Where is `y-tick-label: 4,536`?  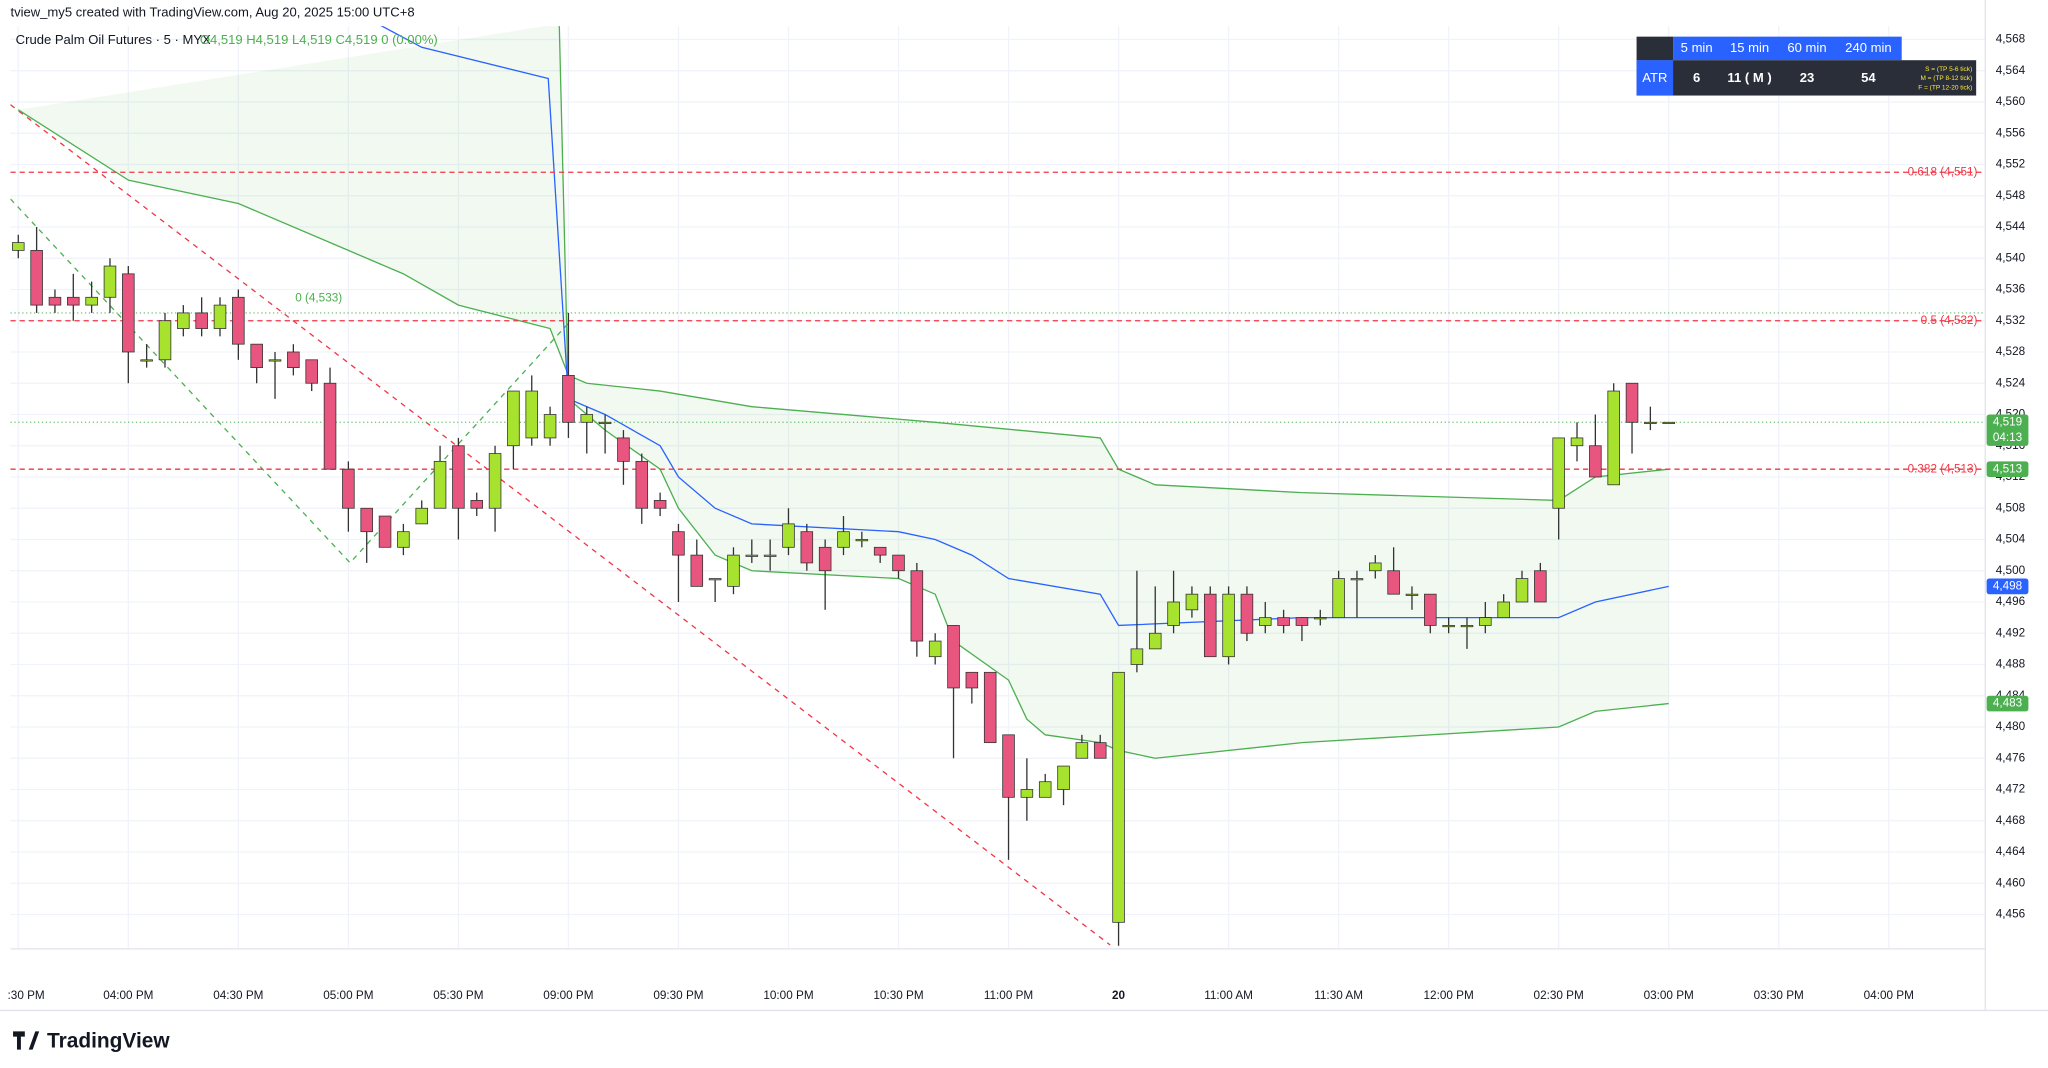
y-tick-label: 4,536 is located at coordinates (2011, 289).